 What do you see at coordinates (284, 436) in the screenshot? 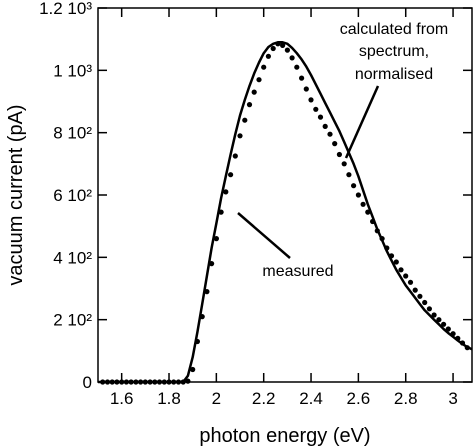
I see `x-axis-title: photon energy (eV)` at bounding box center [284, 436].